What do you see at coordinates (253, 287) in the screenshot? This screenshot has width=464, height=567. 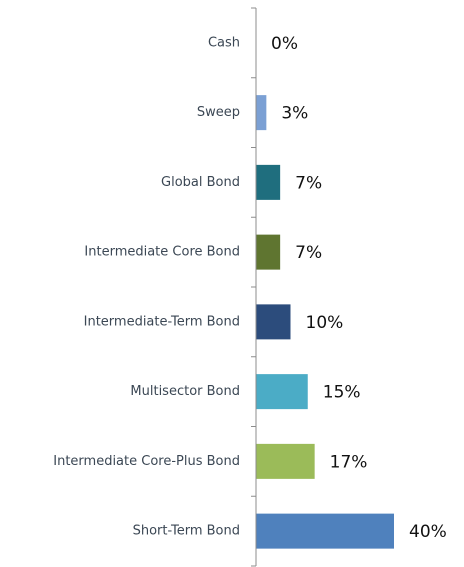 I see `axis-ticks` at bounding box center [253, 287].